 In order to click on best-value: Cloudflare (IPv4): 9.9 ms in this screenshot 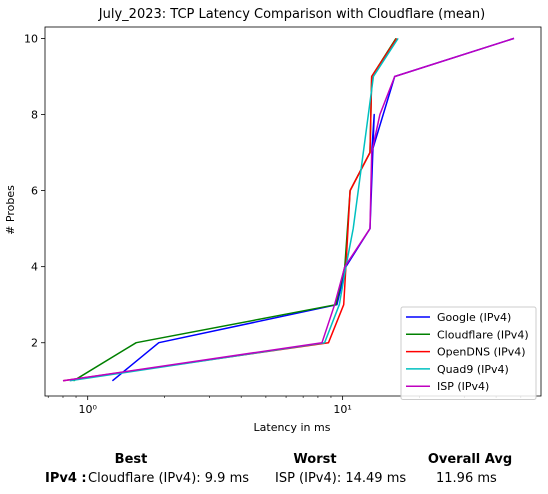, I will do `click(169, 478)`.